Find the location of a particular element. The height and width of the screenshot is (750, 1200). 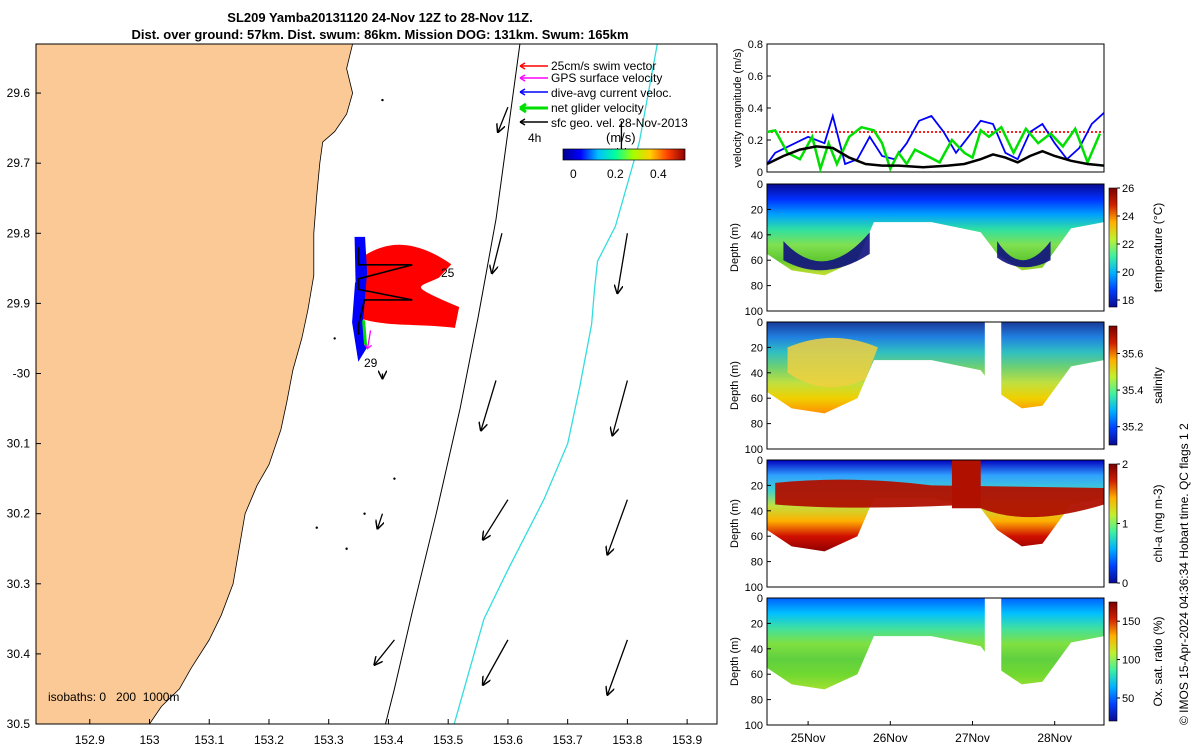

y-tick-label: 29.8 is located at coordinates (19, 233).